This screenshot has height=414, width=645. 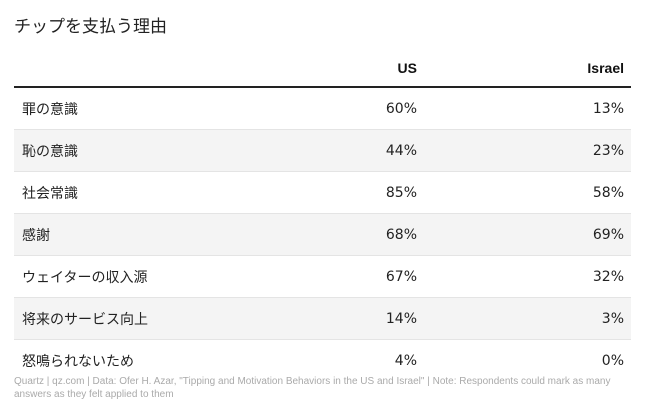 I want to click on israel-value: 58%, so click(x=527, y=192).